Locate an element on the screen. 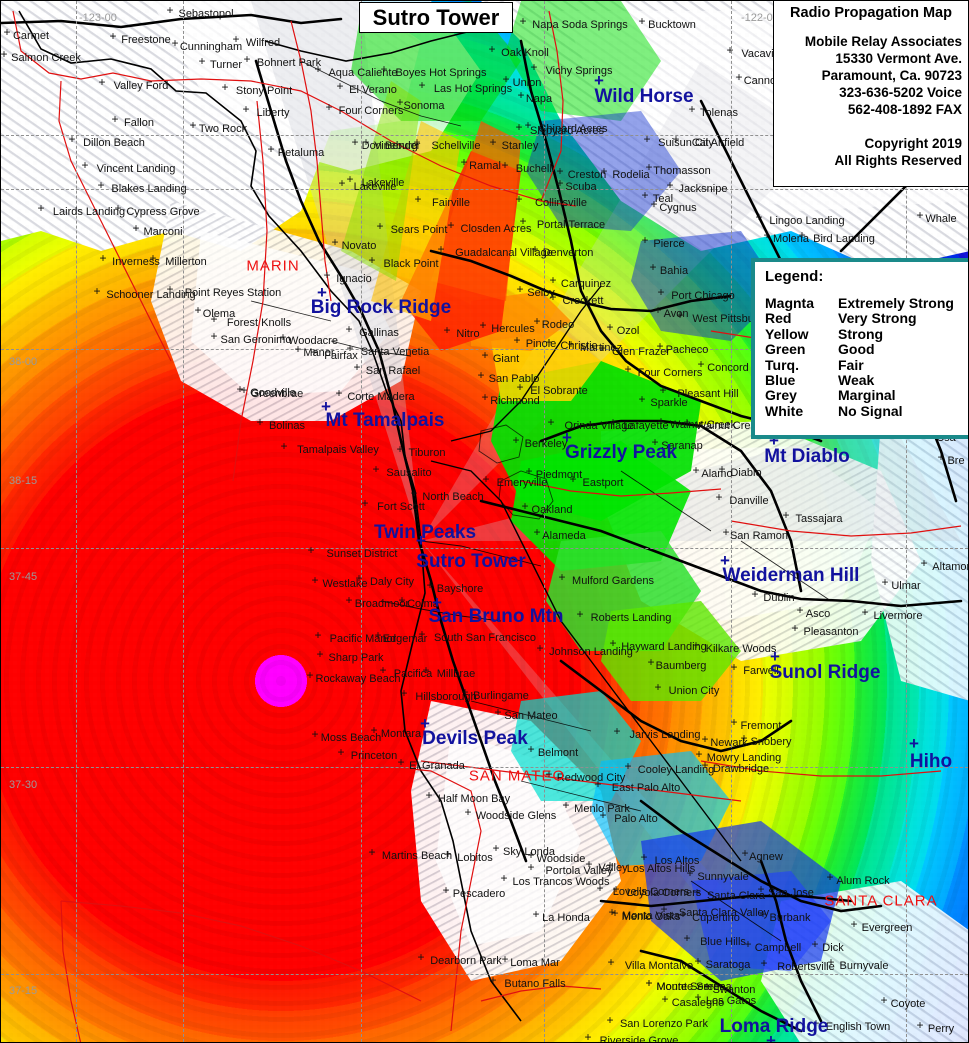 The image size is (969, 1043). legend-color-name: Yellow is located at coordinates (787, 333).